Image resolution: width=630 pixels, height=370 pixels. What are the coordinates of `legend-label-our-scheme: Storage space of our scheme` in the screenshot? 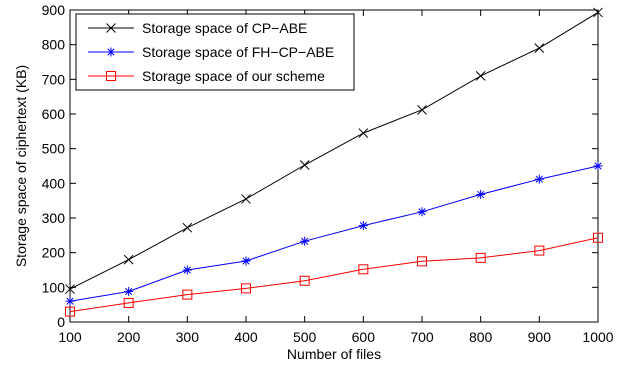 It's located at (233, 76).